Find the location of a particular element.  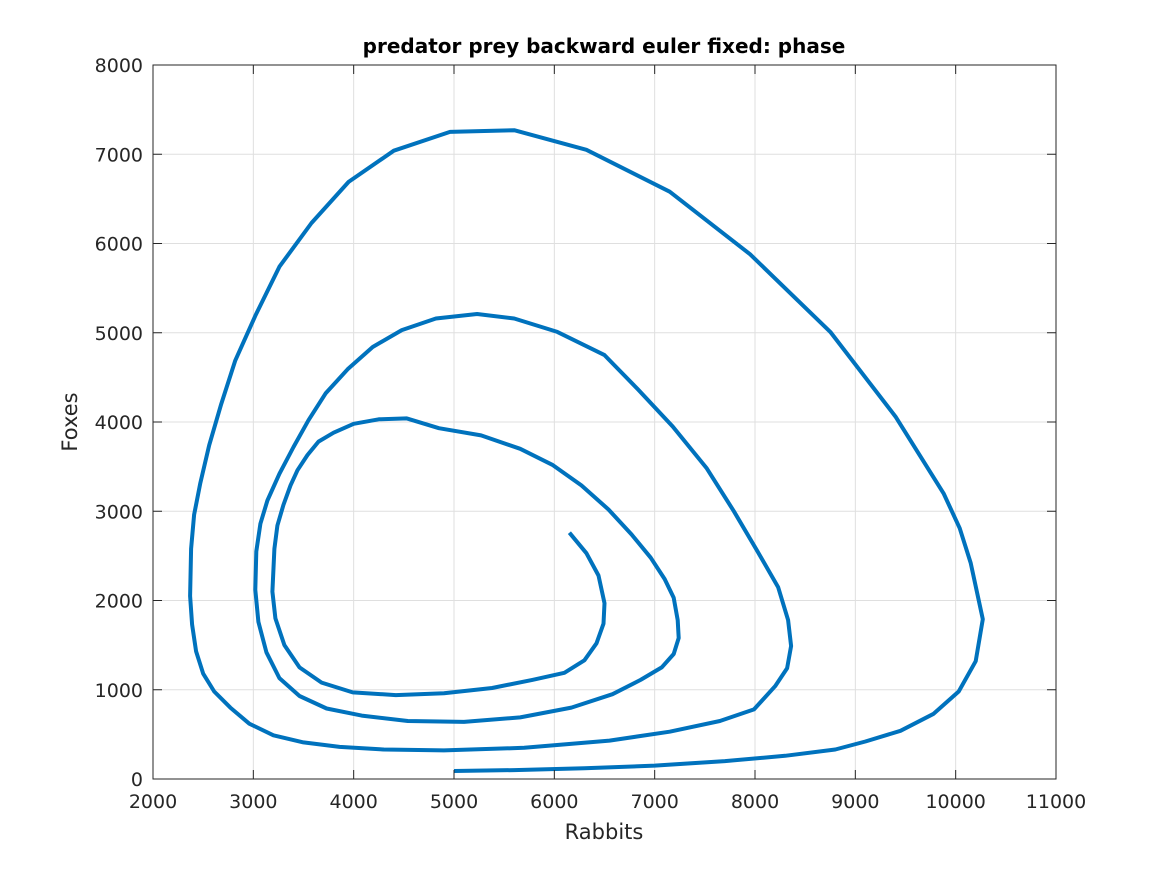

y-tick-label: 1000 is located at coordinates (119, 691).